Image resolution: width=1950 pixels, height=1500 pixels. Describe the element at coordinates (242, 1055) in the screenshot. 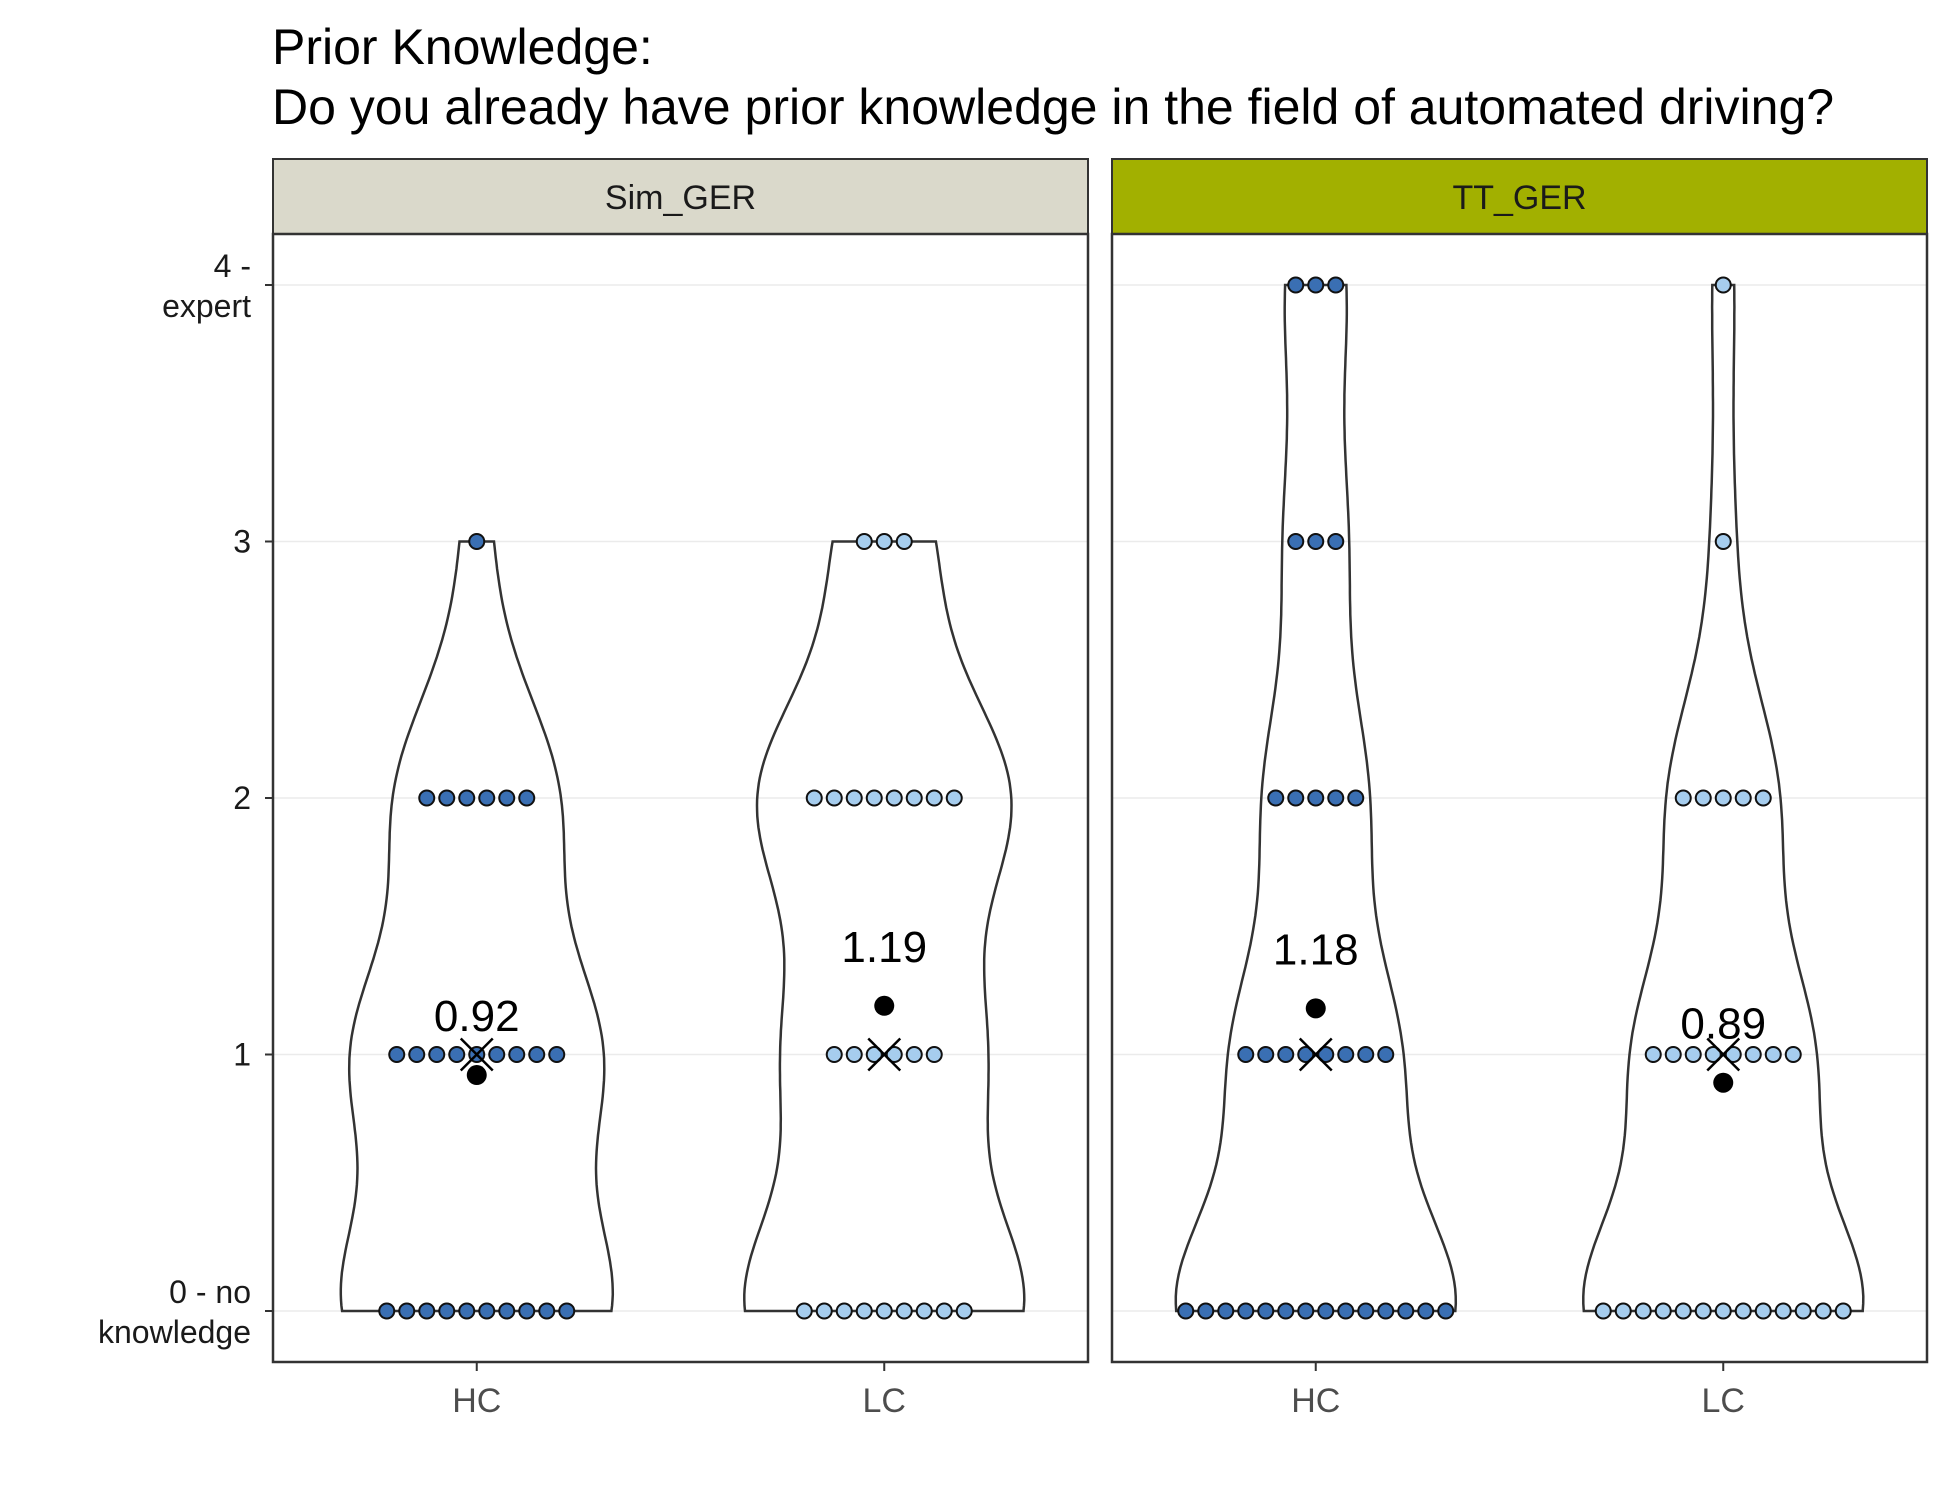

I see `y-axis-tick-label: 1` at that location.